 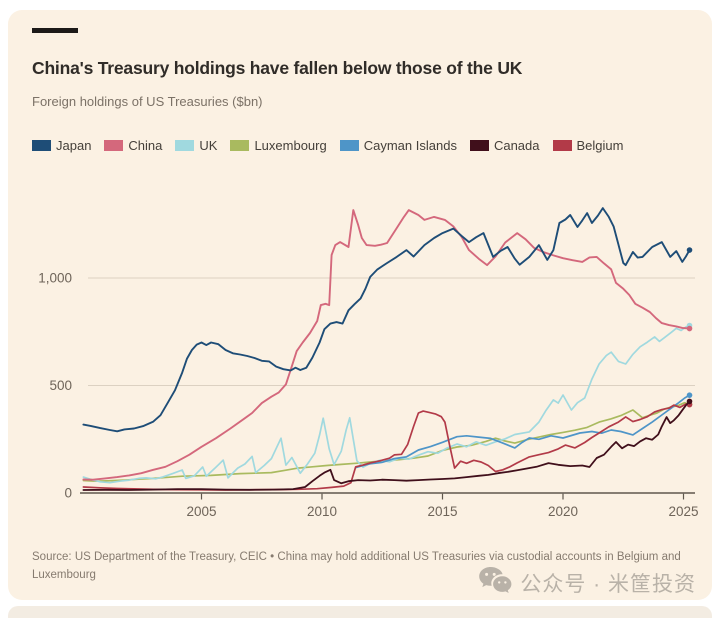 What do you see at coordinates (600, 145) in the screenshot?
I see `legend-label-belgium: Belgium` at bounding box center [600, 145].